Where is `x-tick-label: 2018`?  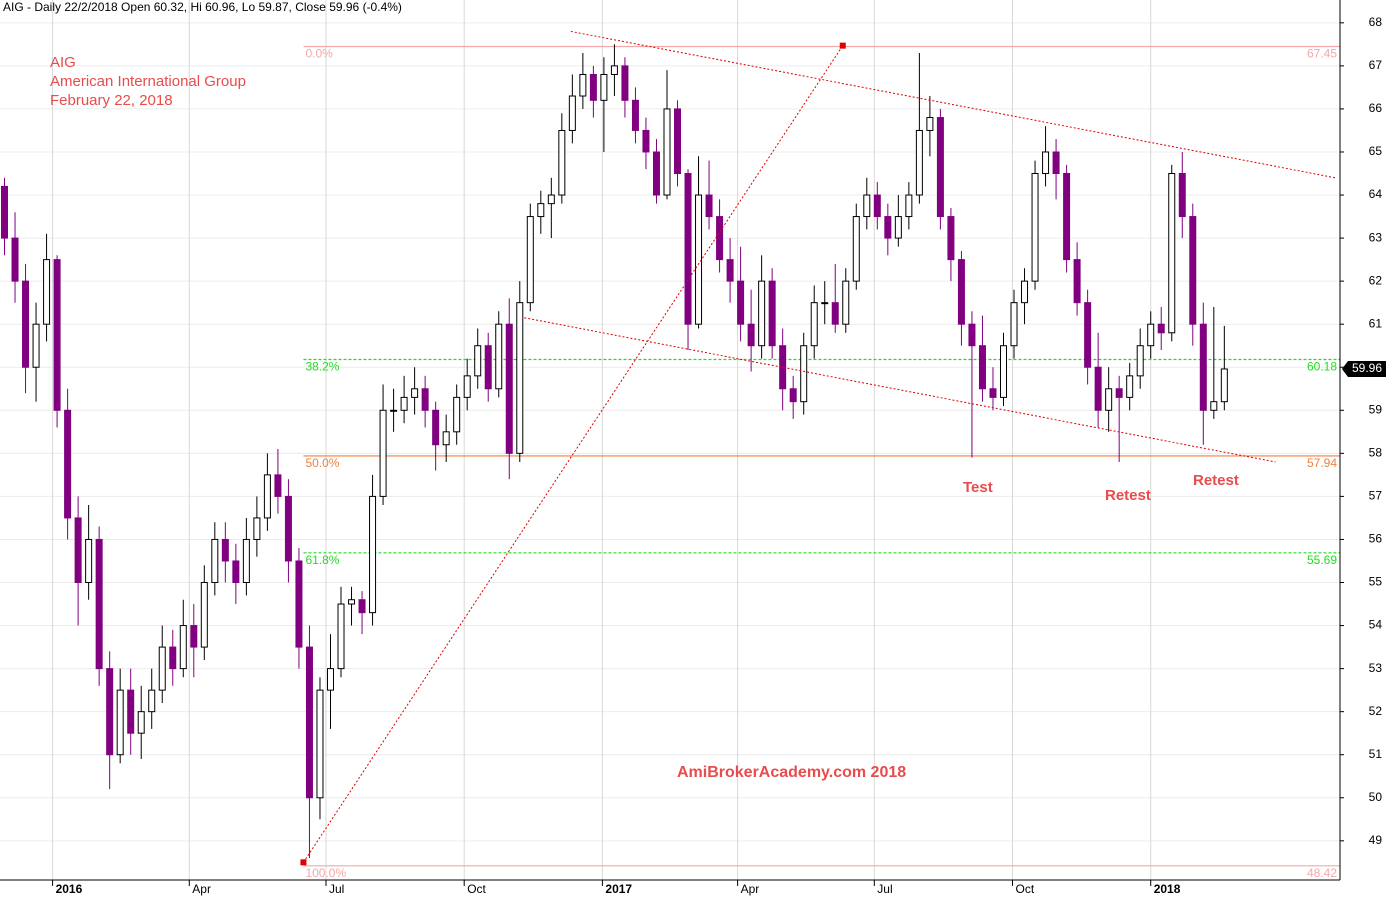 x-tick-label: 2018 is located at coordinates (1167, 889).